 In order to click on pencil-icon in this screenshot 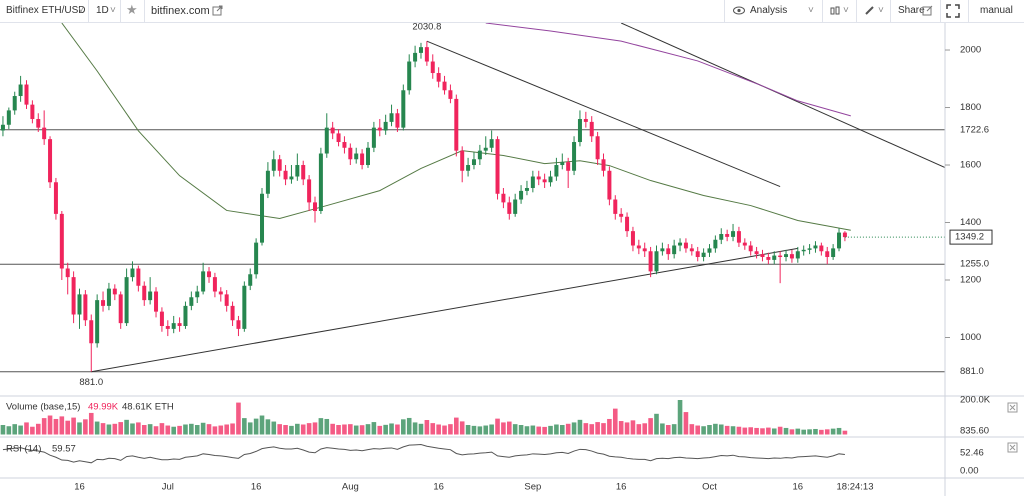, I will do `click(869, 10)`.